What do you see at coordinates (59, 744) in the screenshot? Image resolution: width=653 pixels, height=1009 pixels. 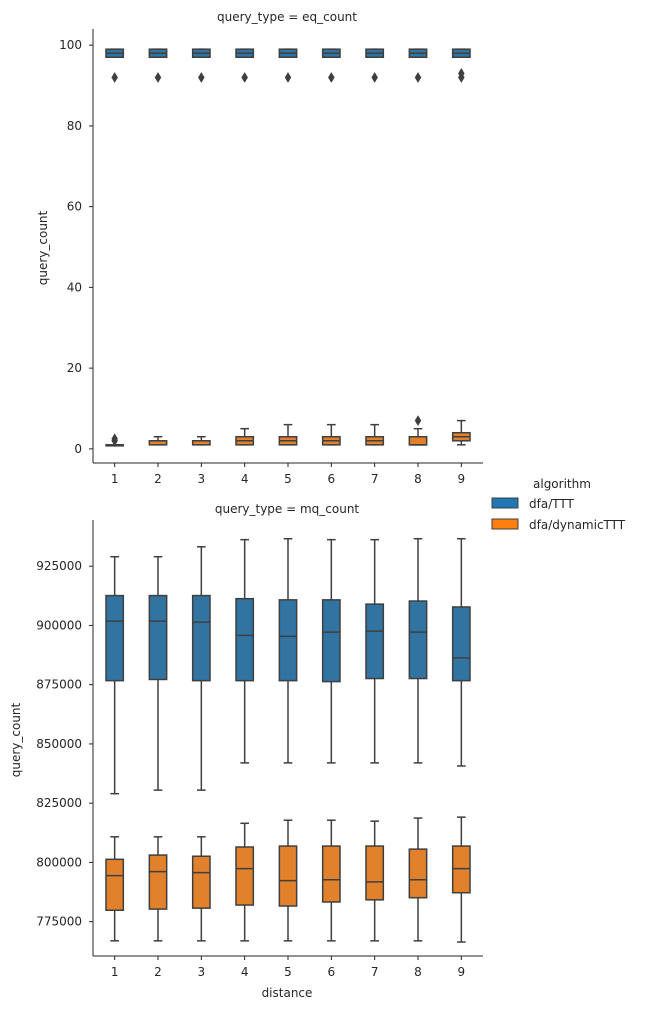 I see `mq-y-tick-label: 850000` at bounding box center [59, 744].